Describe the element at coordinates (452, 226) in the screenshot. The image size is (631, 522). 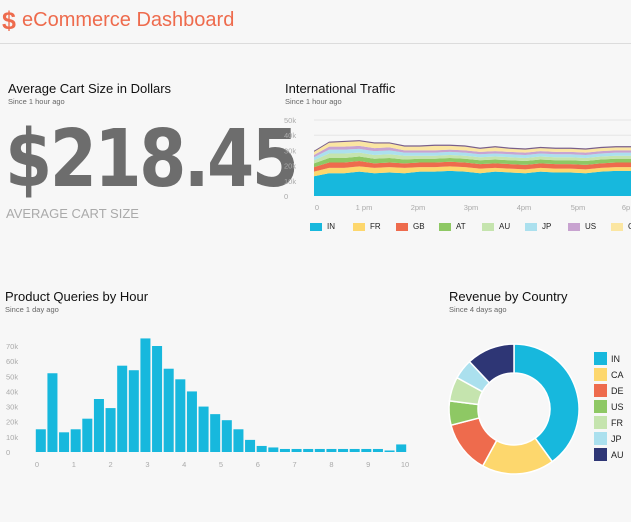
I see `legend-item-at: AT` at that location.